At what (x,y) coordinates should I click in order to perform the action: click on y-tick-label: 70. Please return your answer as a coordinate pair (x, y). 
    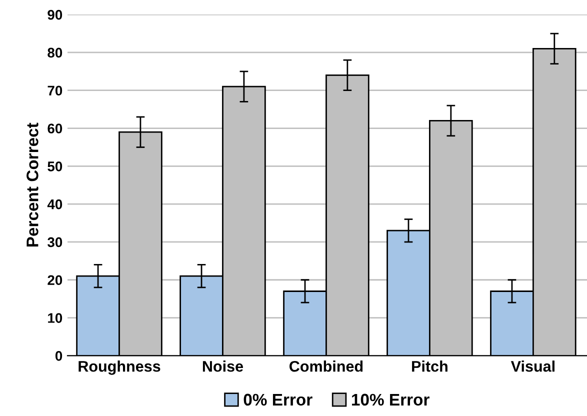
    Looking at the image, I should click on (55, 91).